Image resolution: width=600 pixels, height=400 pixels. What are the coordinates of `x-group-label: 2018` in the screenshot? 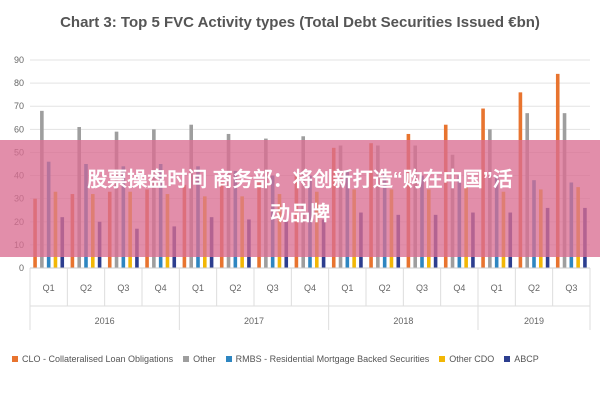 It's located at (403, 321).